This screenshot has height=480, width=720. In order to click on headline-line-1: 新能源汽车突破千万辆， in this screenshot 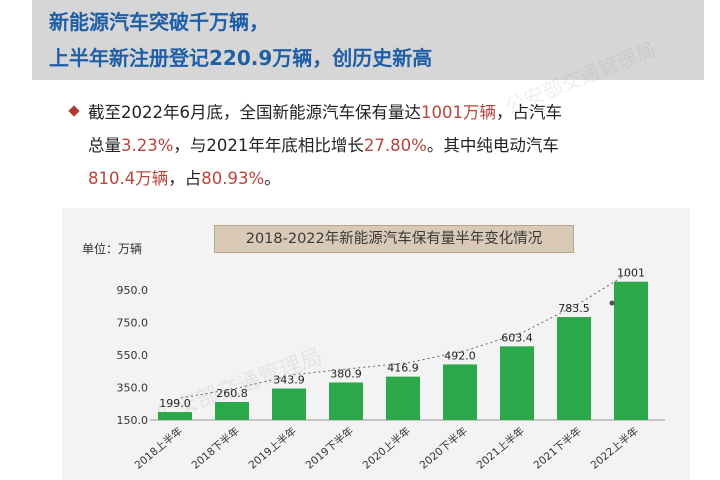, I will do `click(159, 22)`.